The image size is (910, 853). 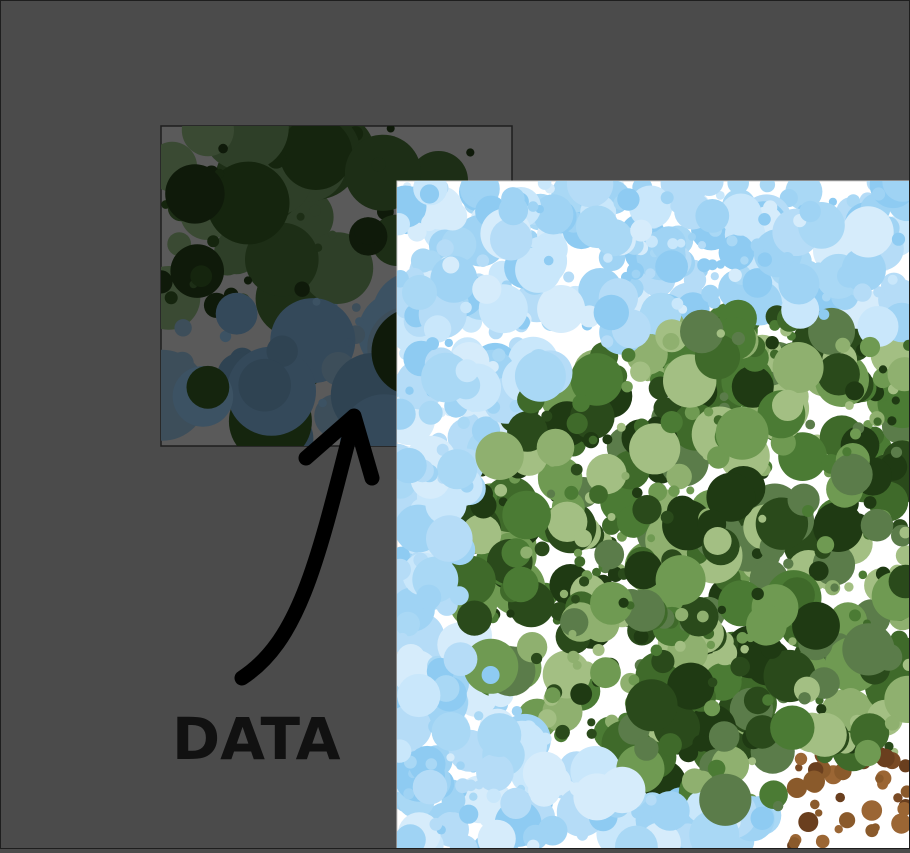 What do you see at coordinates (307, 547) in the screenshot?
I see `arrow-to-sample` at bounding box center [307, 547].